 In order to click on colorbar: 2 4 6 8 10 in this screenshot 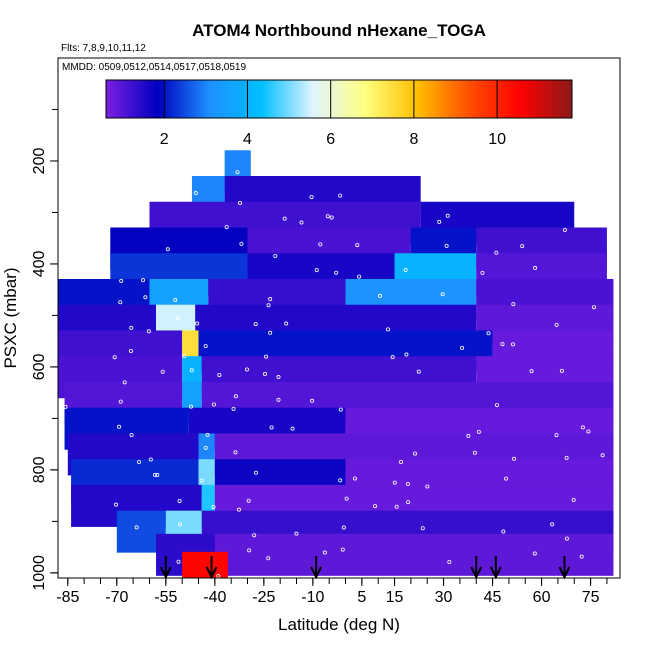, I will do `click(339, 113)`.